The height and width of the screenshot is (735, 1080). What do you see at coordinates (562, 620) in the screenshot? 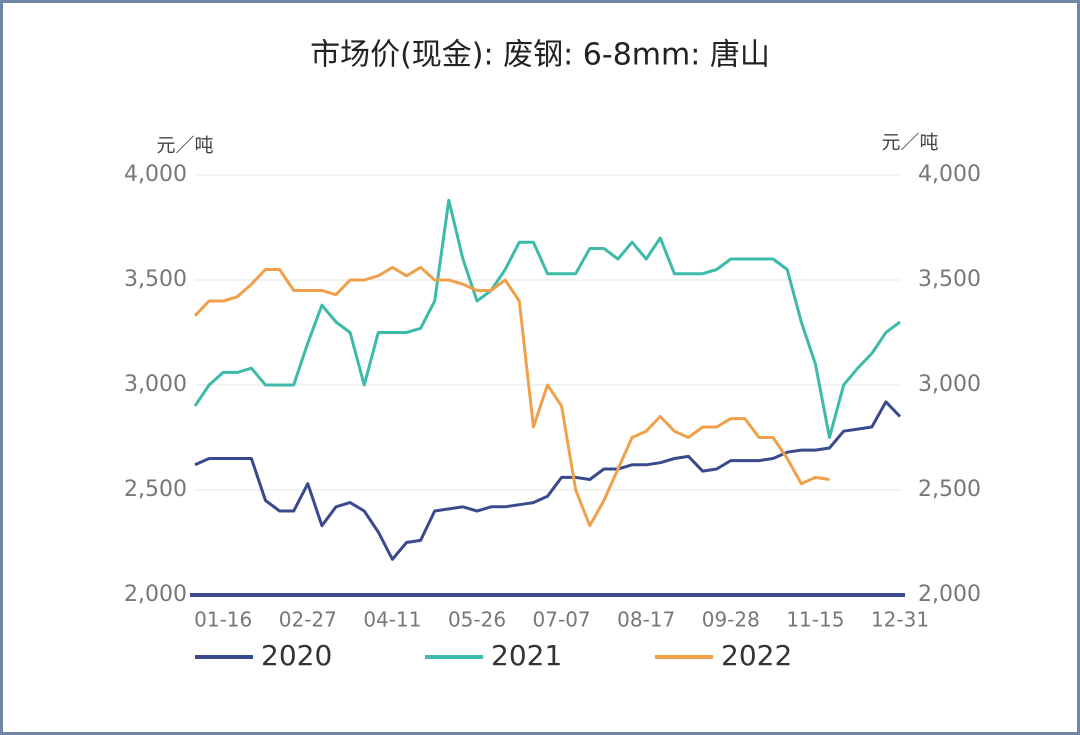
I see `x-tick-label: 07-07` at bounding box center [562, 620].